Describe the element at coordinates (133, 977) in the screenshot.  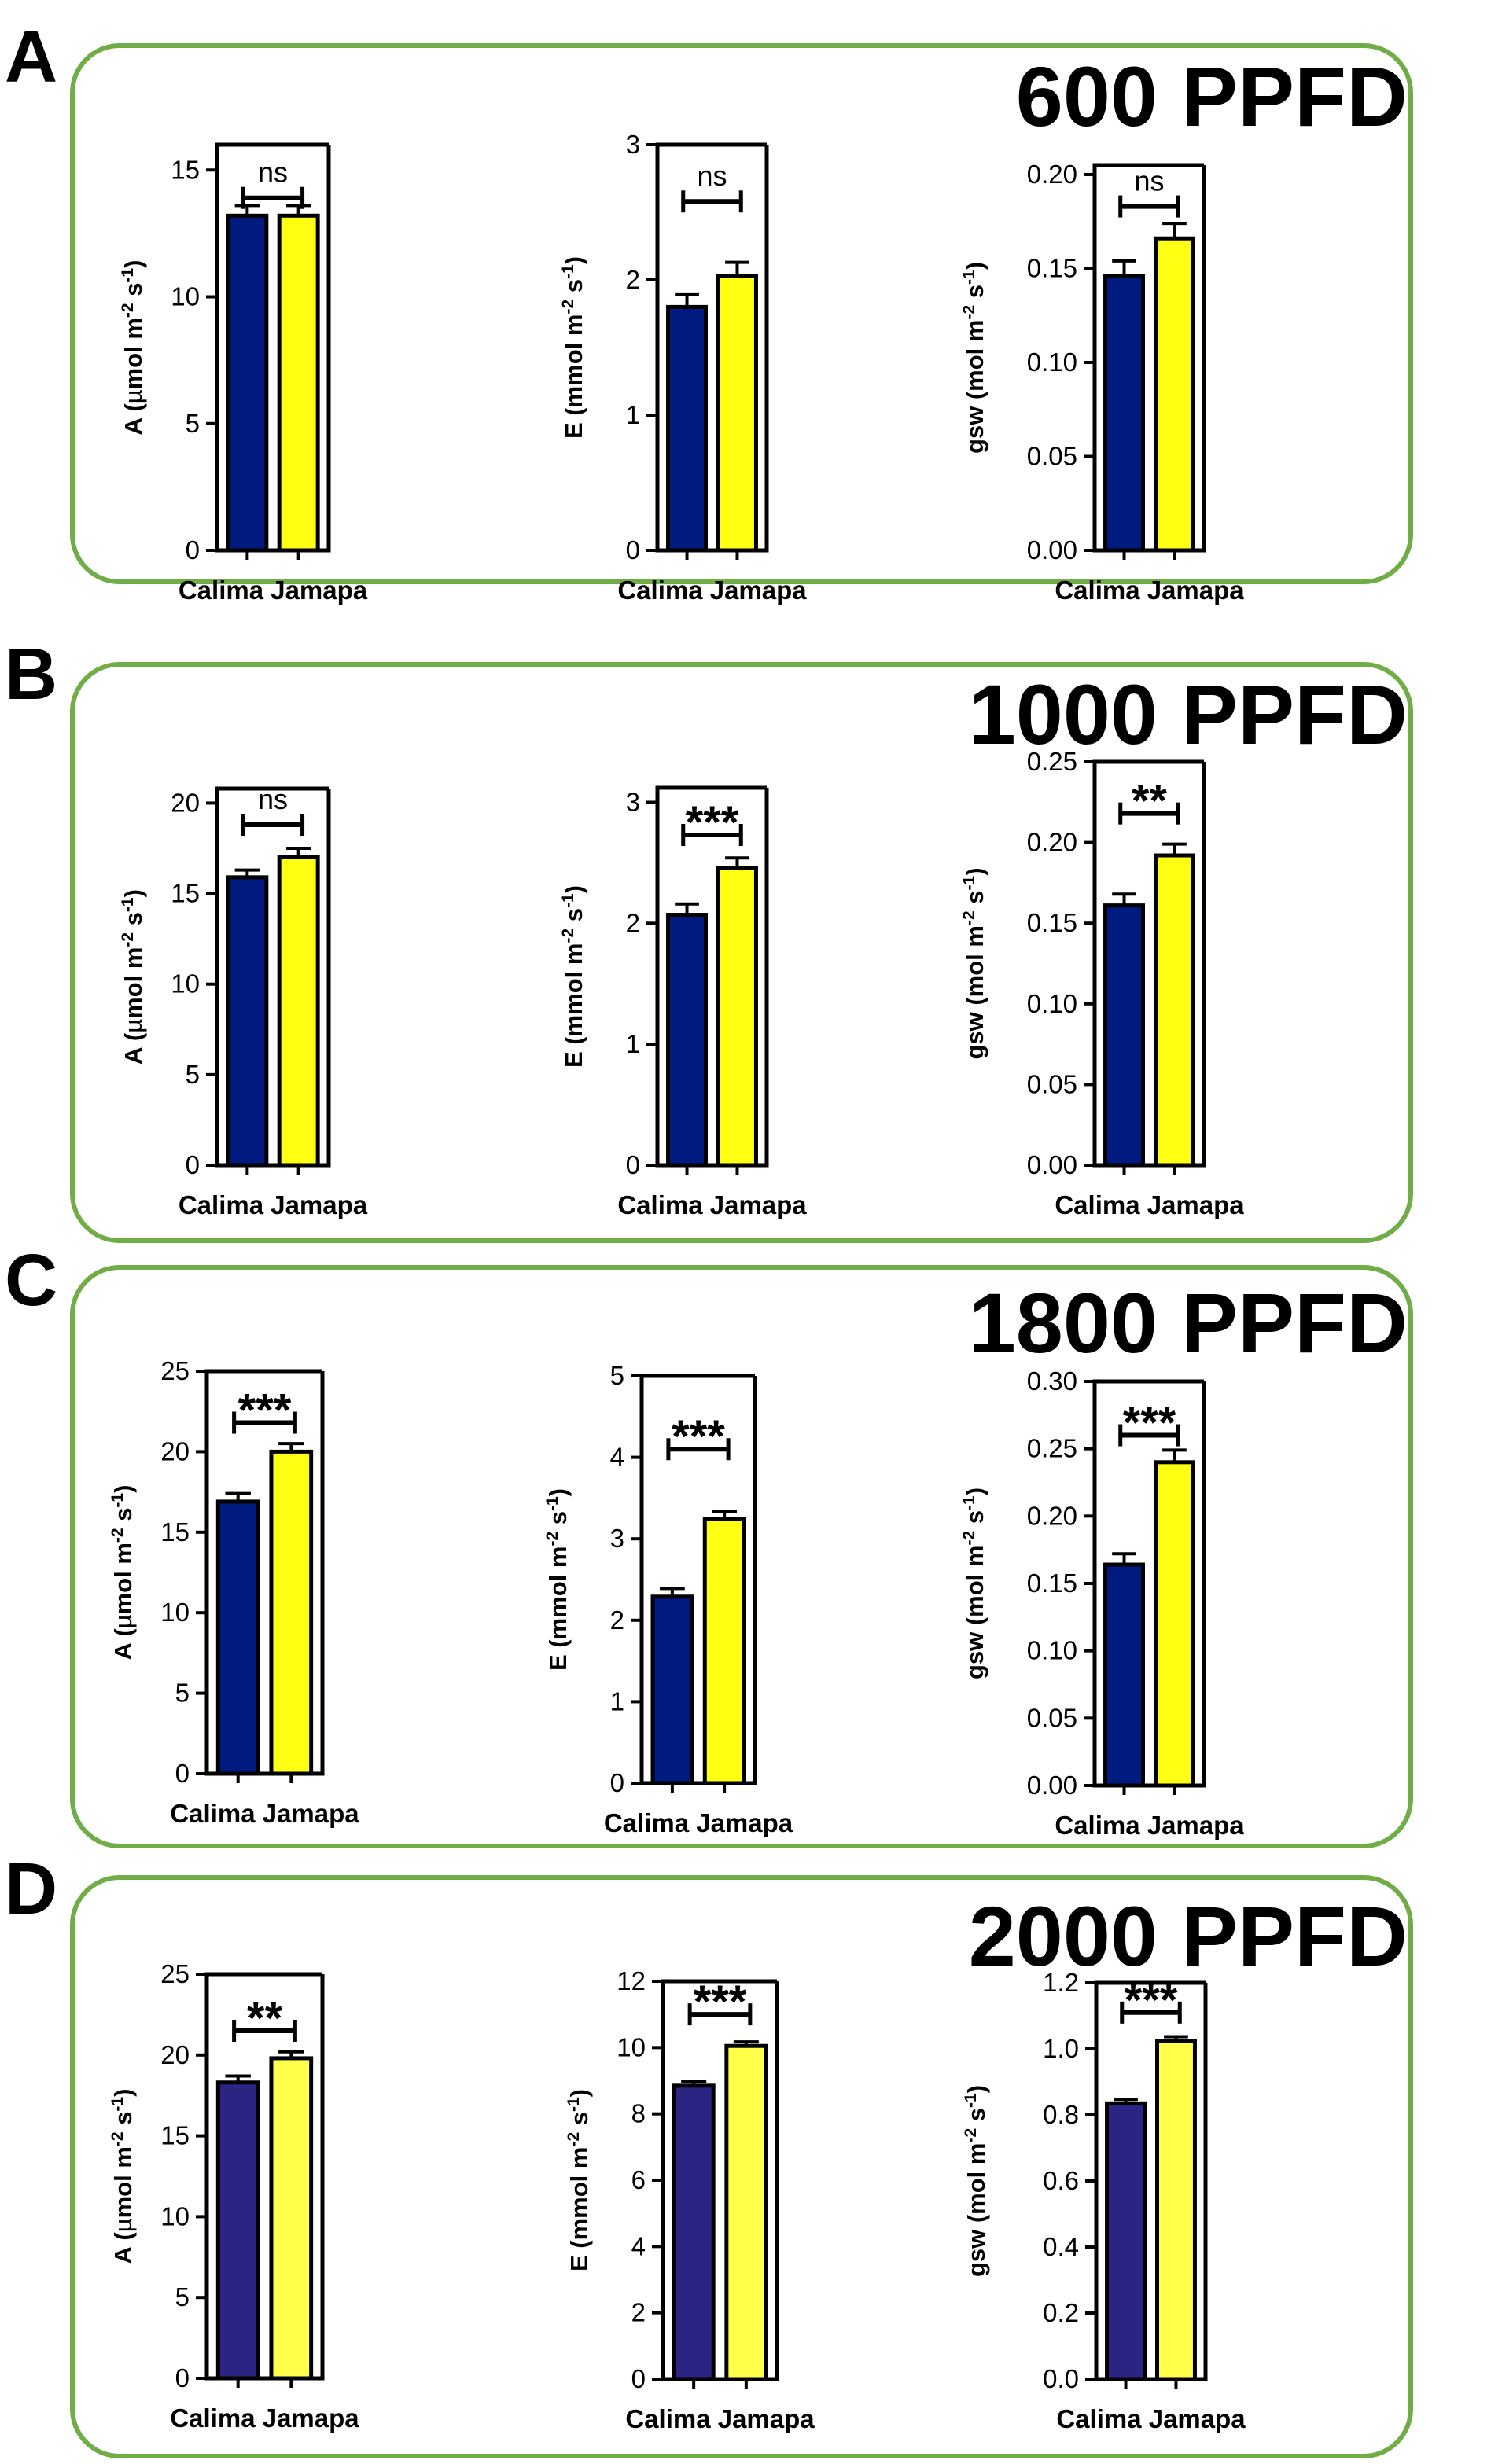
I see `y-axis-label: A (µmol m-2 s-1)` at that location.